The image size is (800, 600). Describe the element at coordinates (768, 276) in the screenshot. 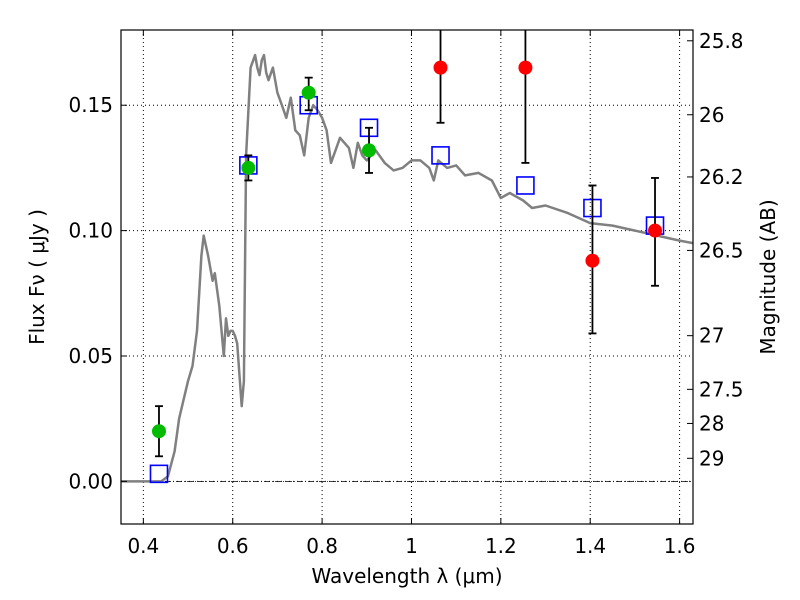

I see `right-axis-label: Magnitude (AB)` at that location.